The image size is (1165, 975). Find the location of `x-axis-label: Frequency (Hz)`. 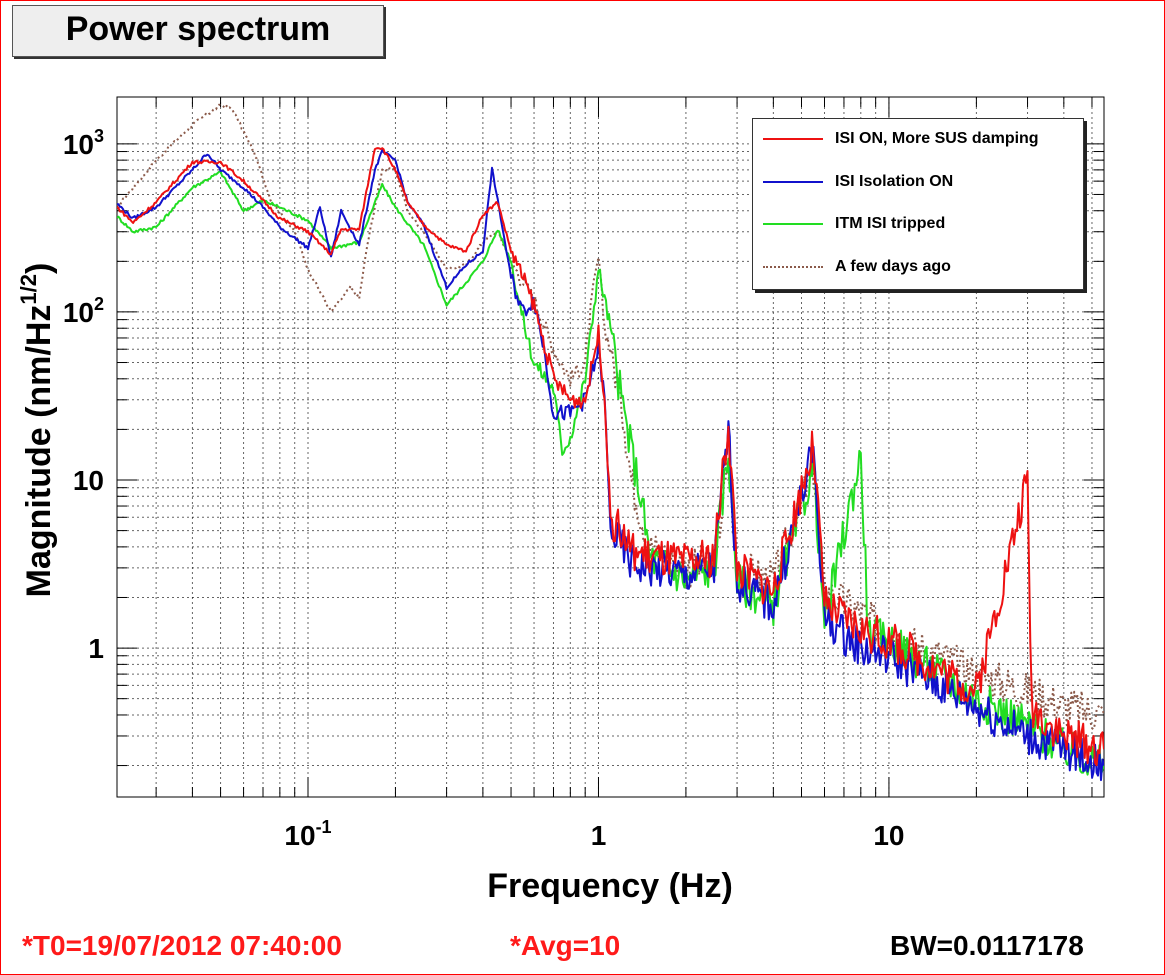

x-axis-label: Frequency (Hz) is located at coordinates (610, 886).